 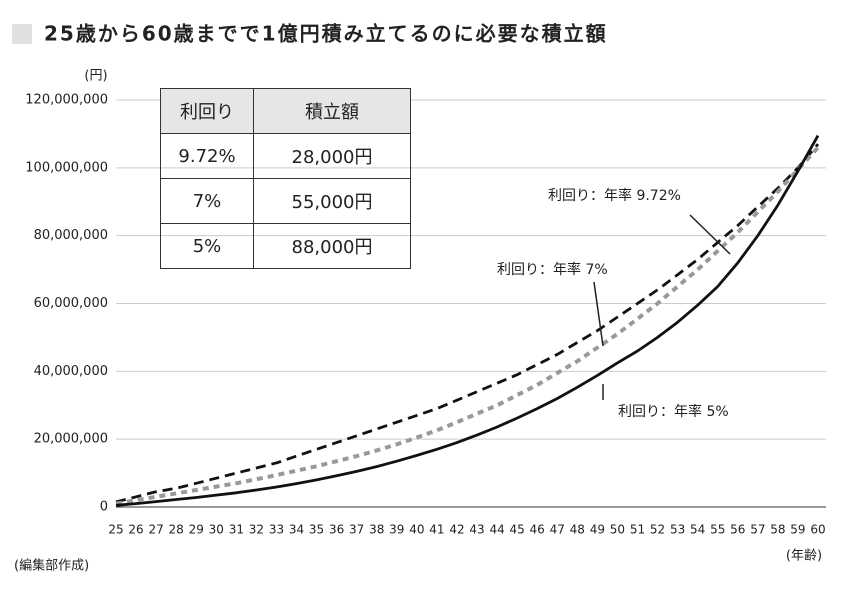 I want to click on x-axis-label: (年齢), so click(x=804, y=556).